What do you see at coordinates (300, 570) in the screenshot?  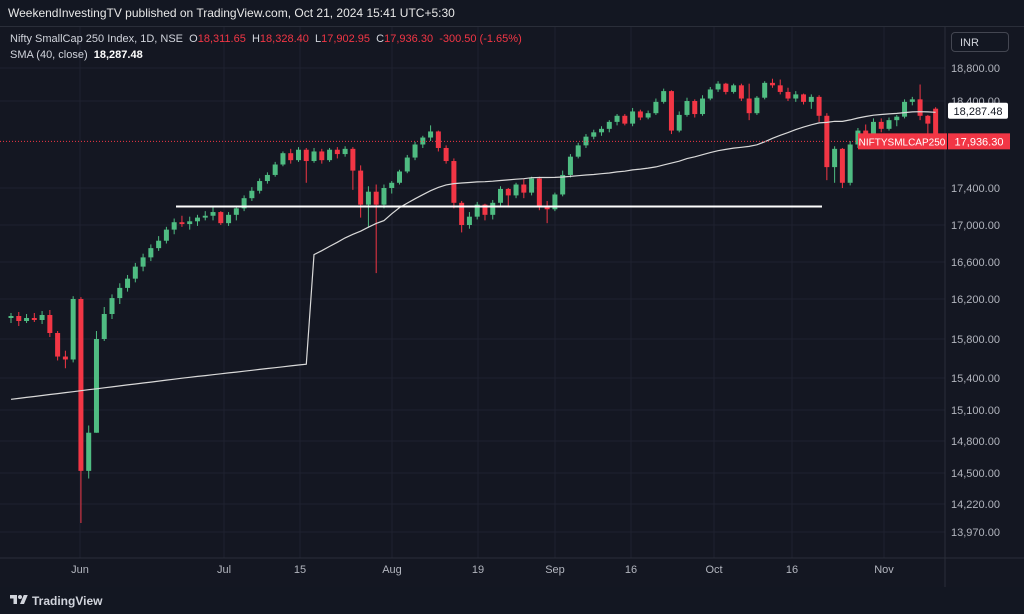 I see `x-tick-label: 15` at bounding box center [300, 570].